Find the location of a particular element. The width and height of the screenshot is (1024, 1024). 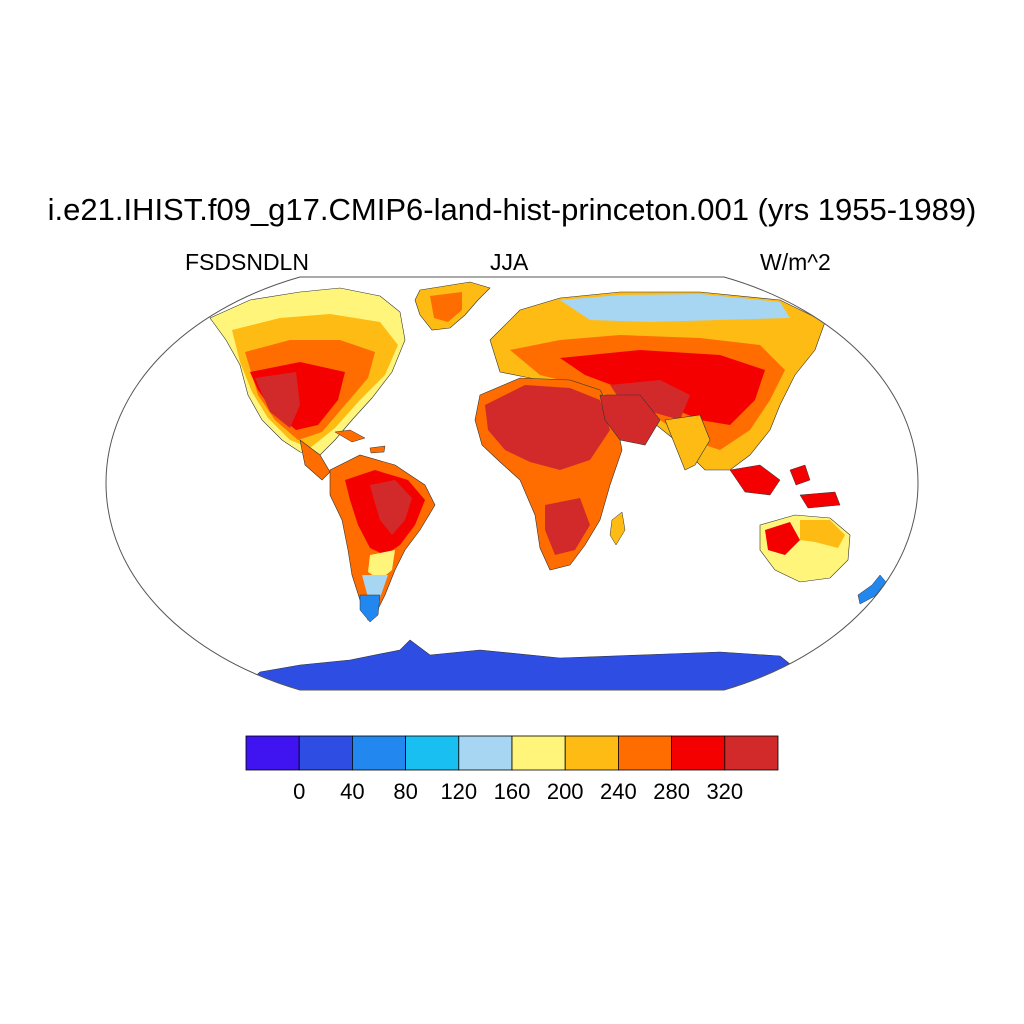

south-america-tip is located at coordinates (370, 608).